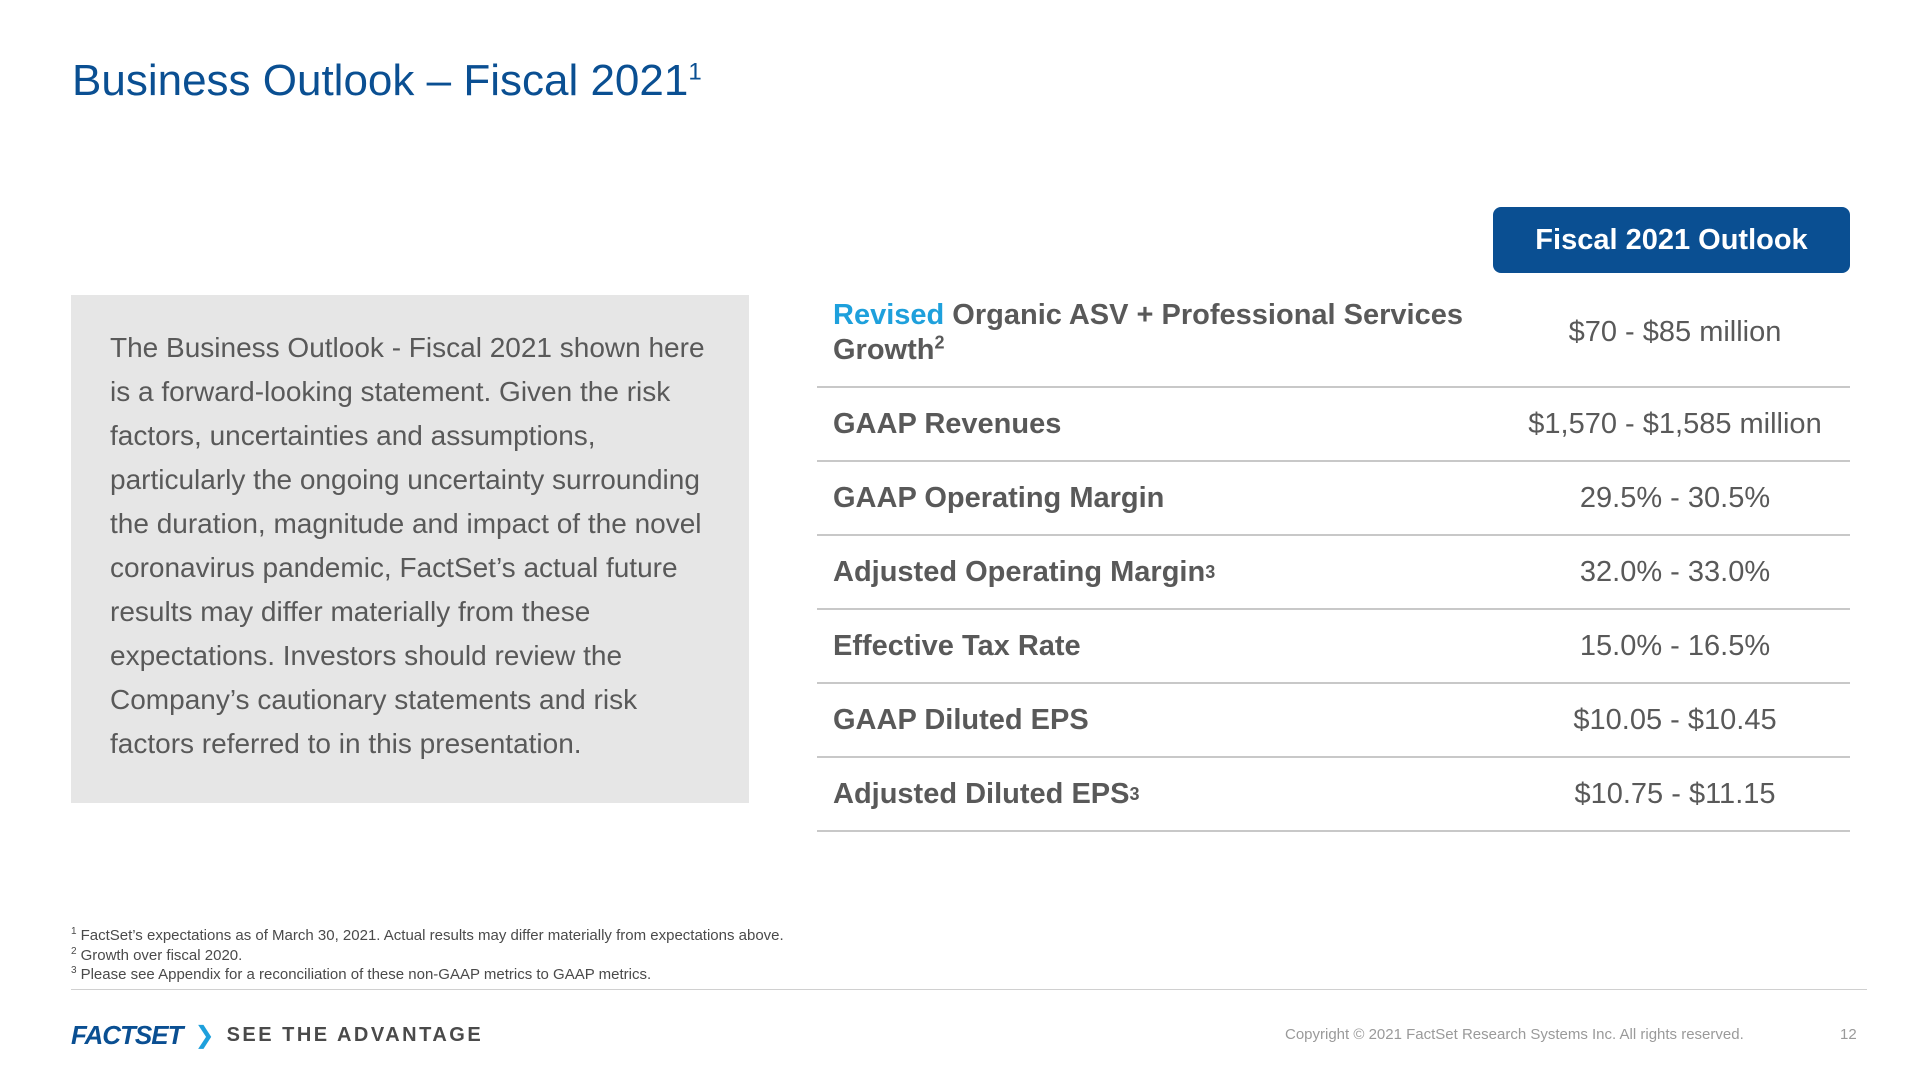 The width and height of the screenshot is (1920, 1080). Describe the element at coordinates (127, 1034) in the screenshot. I see `logo-wordmark: FACTSET` at that location.